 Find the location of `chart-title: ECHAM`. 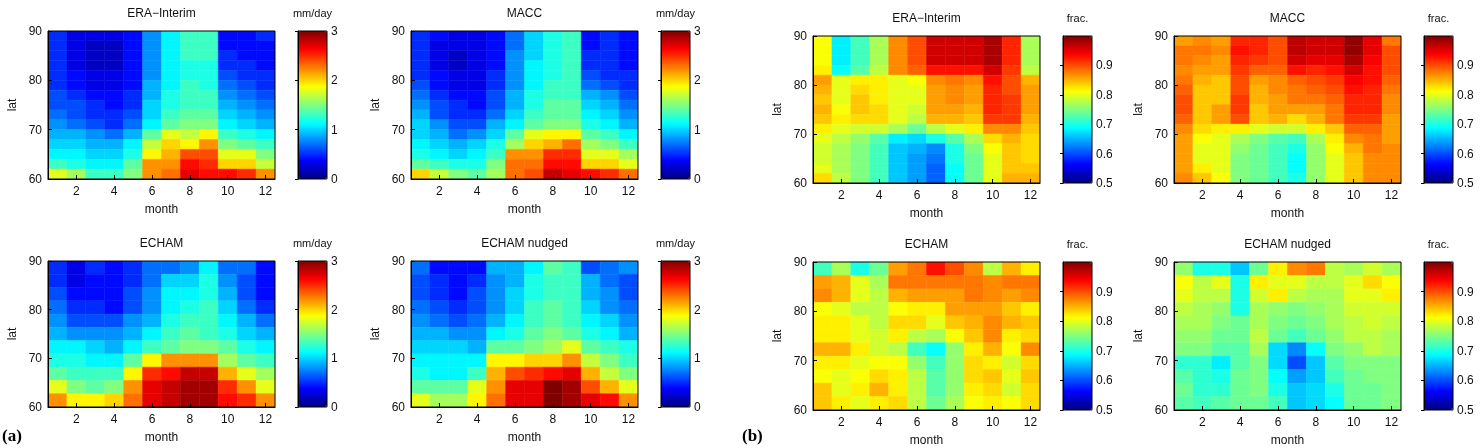

chart-title: ECHAM is located at coordinates (926, 244).